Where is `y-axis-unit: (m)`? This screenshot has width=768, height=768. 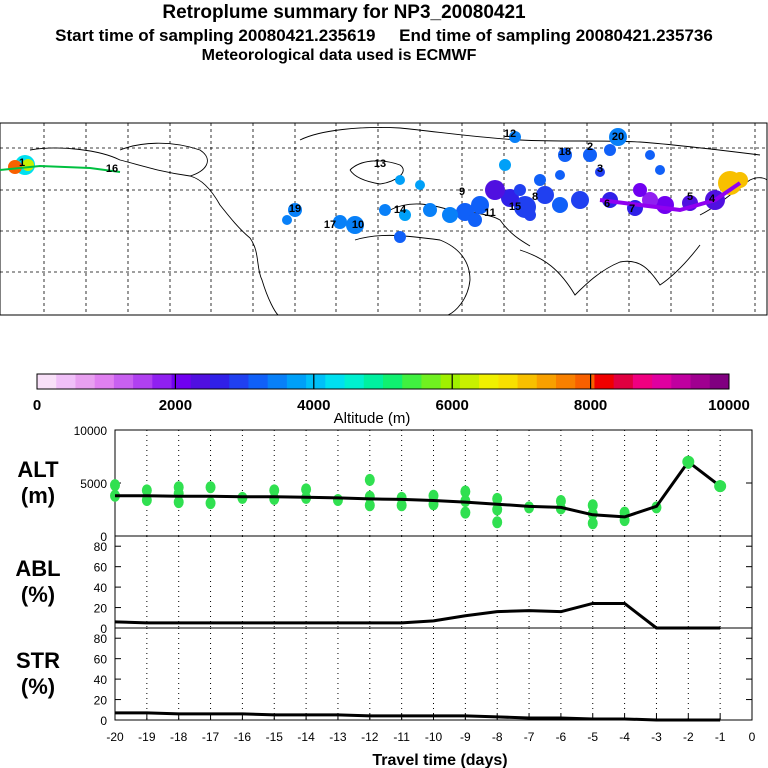
y-axis-unit: (m) is located at coordinates (38, 495).